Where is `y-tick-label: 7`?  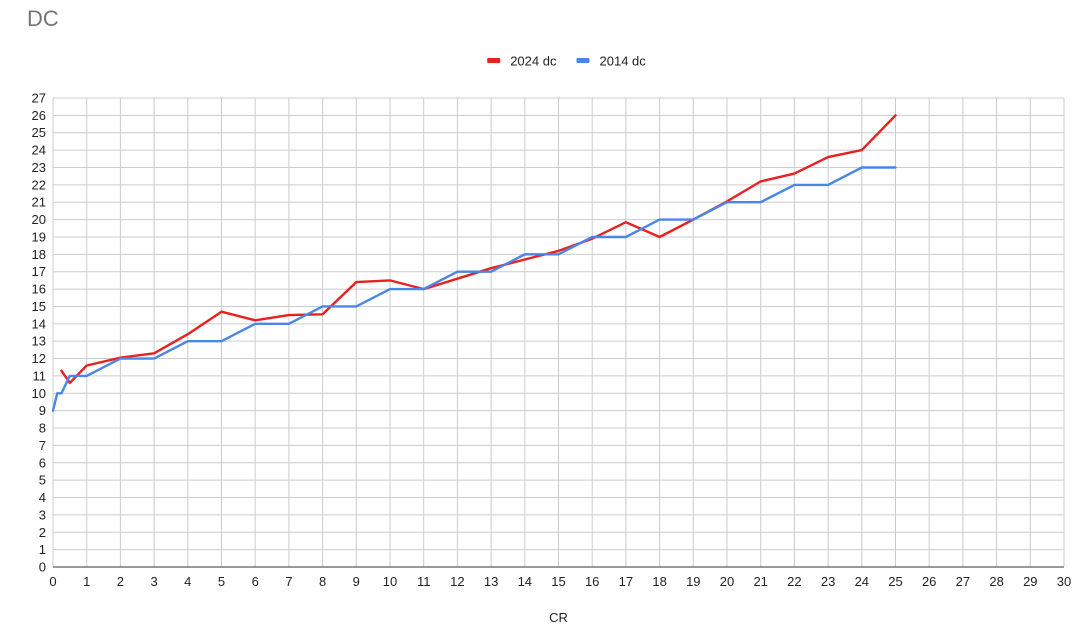 y-tick-label: 7 is located at coordinates (42, 445).